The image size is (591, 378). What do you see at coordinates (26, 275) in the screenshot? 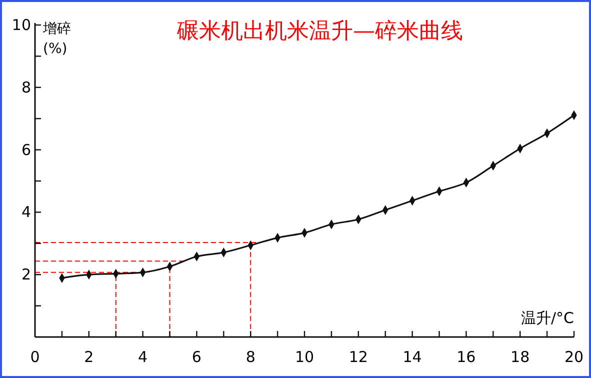
I see `y-tick-label: 2` at bounding box center [26, 275].